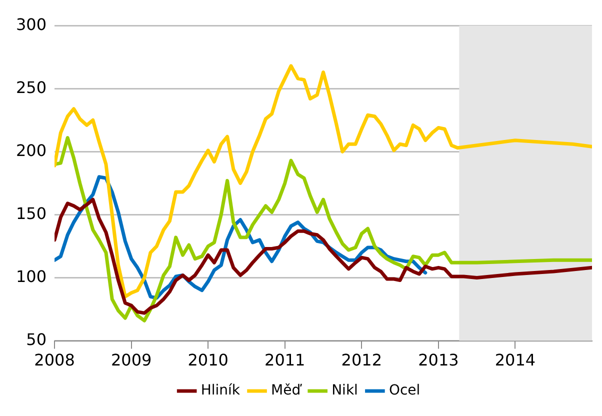  I want to click on x-tick-label: 2010, so click(208, 360).